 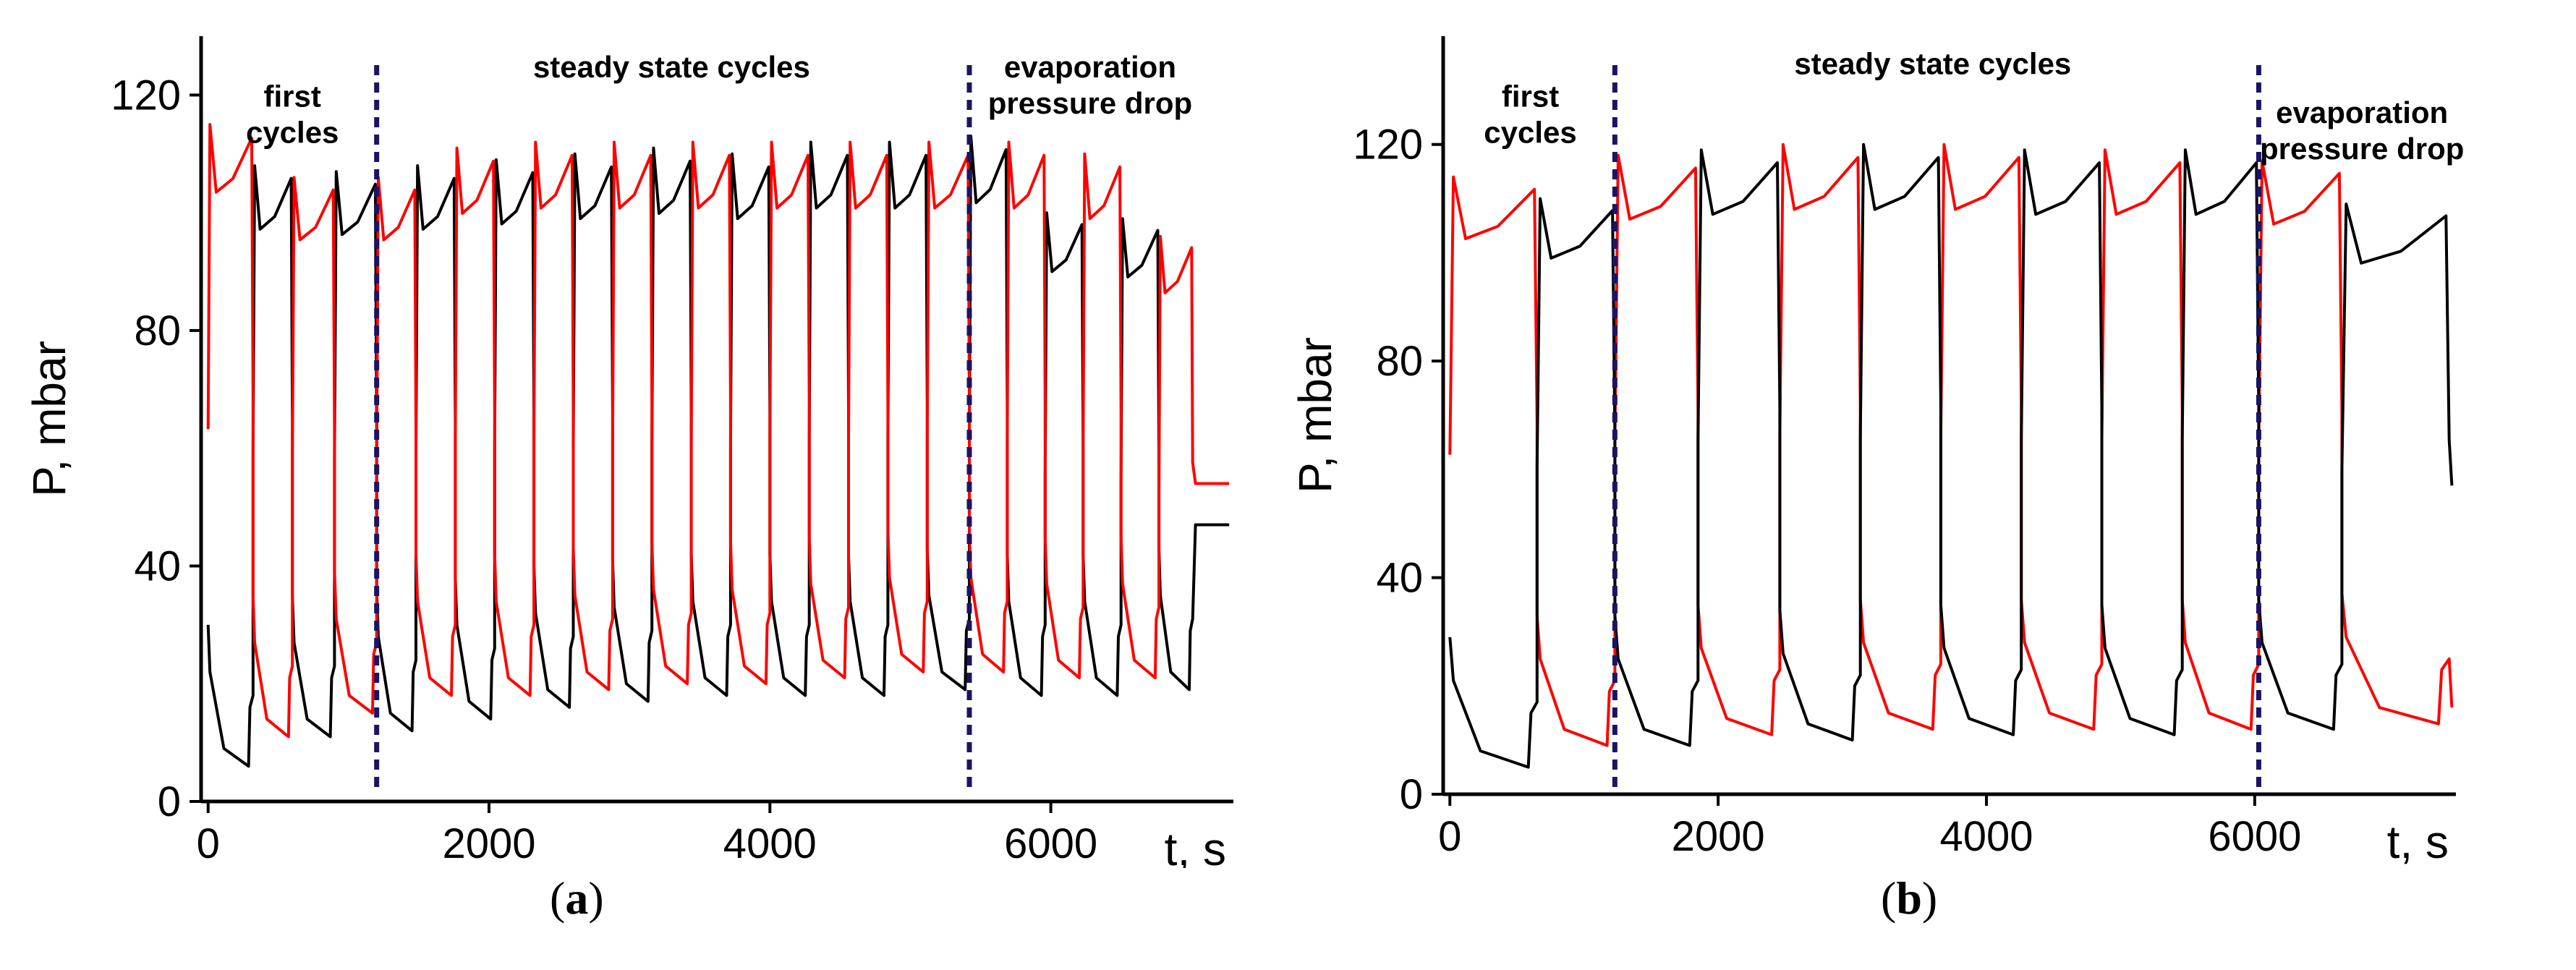 What do you see at coordinates (1929, 898) in the screenshot?
I see `panel-label-b-close: )` at bounding box center [1929, 898].